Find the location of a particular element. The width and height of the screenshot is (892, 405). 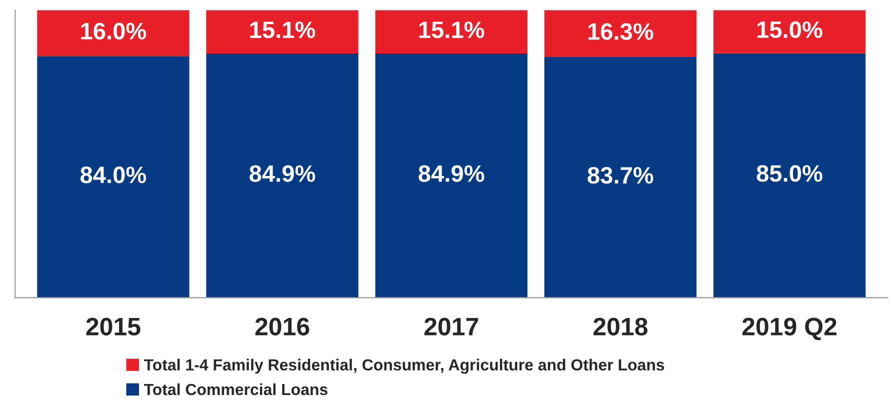

data-label: 16.3% is located at coordinates (621, 31).